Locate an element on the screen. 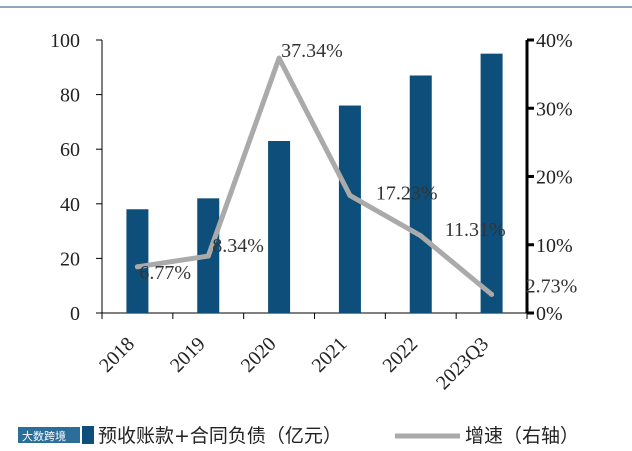 This screenshot has width=632, height=451. legend-bar-swatch is located at coordinates (88, 435).